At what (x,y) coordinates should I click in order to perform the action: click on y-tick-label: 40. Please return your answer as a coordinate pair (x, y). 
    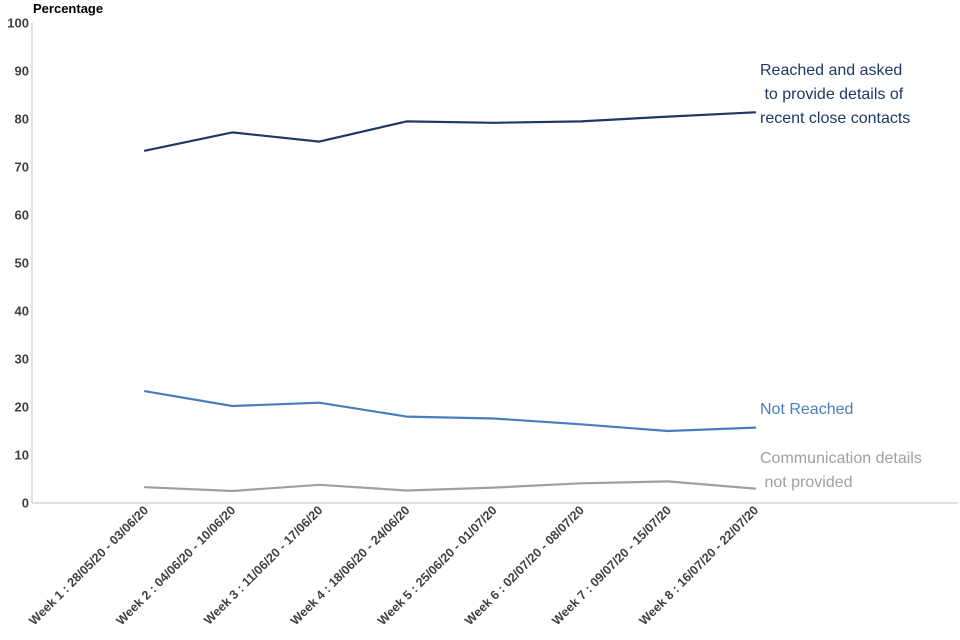
    Looking at the image, I should click on (22, 311).